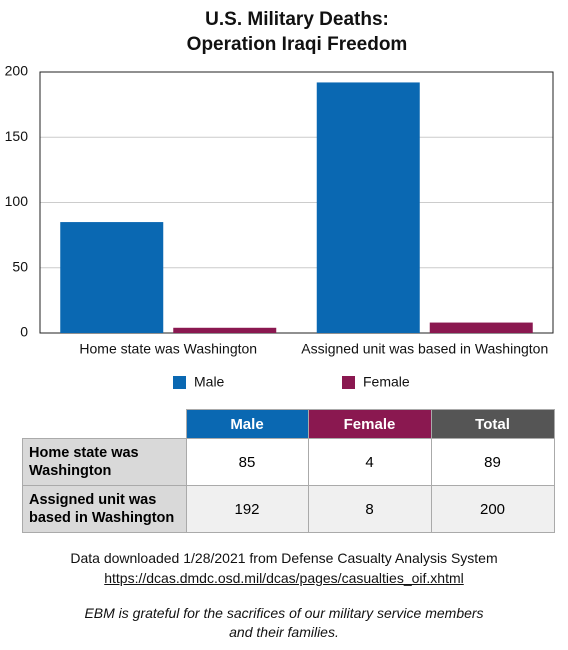 The height and width of the screenshot is (650, 568). Describe the element at coordinates (297, 19) in the screenshot. I see `chart-title: U.S. Military Deaths:` at that location.